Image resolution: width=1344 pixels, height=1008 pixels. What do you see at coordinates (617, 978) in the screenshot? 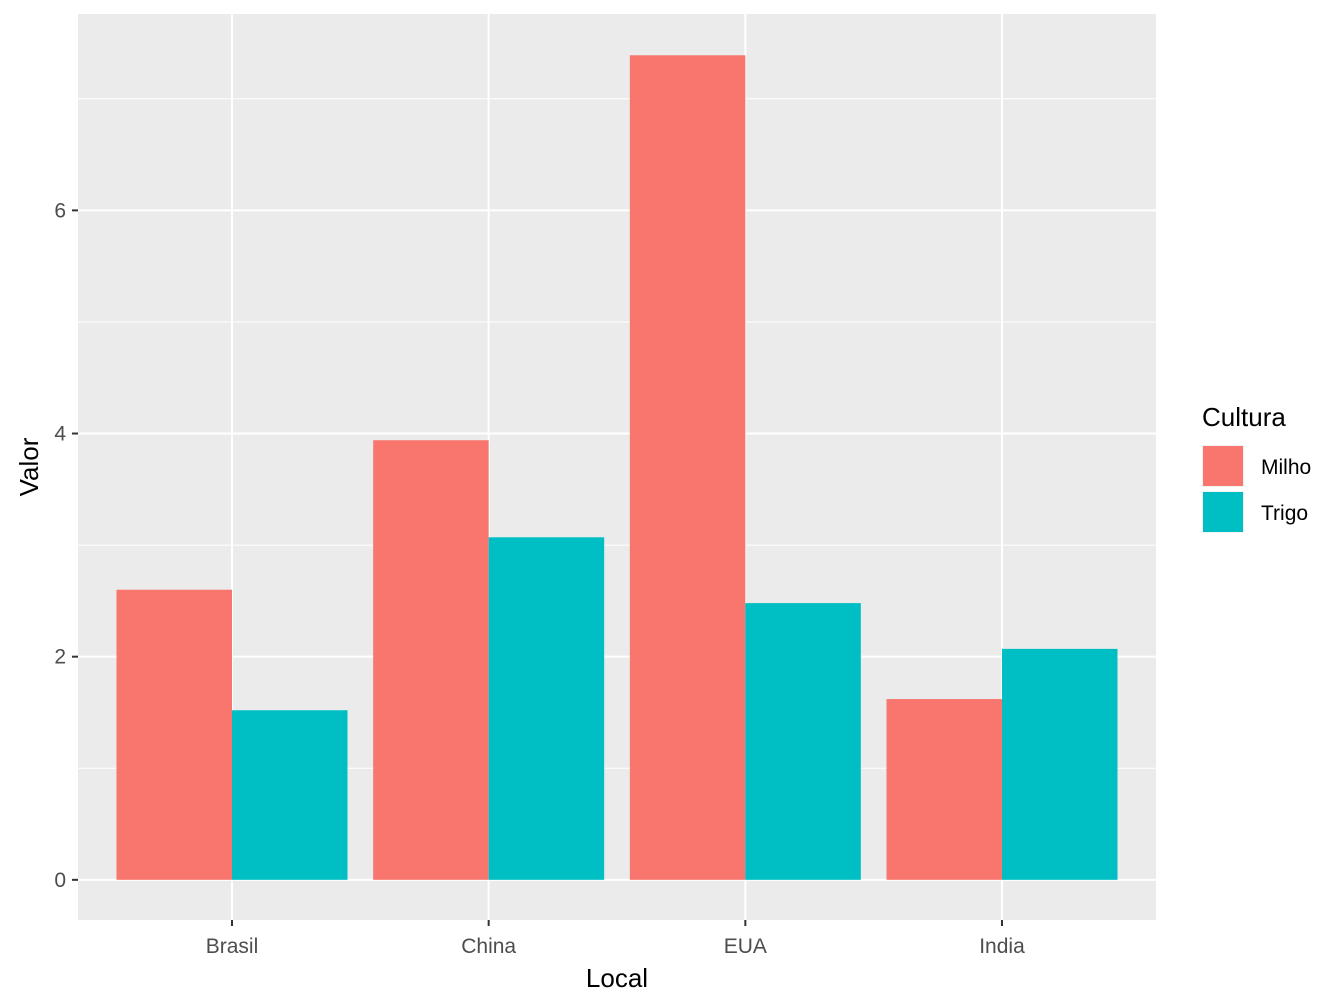
I see `x-axis-title: Local` at bounding box center [617, 978].